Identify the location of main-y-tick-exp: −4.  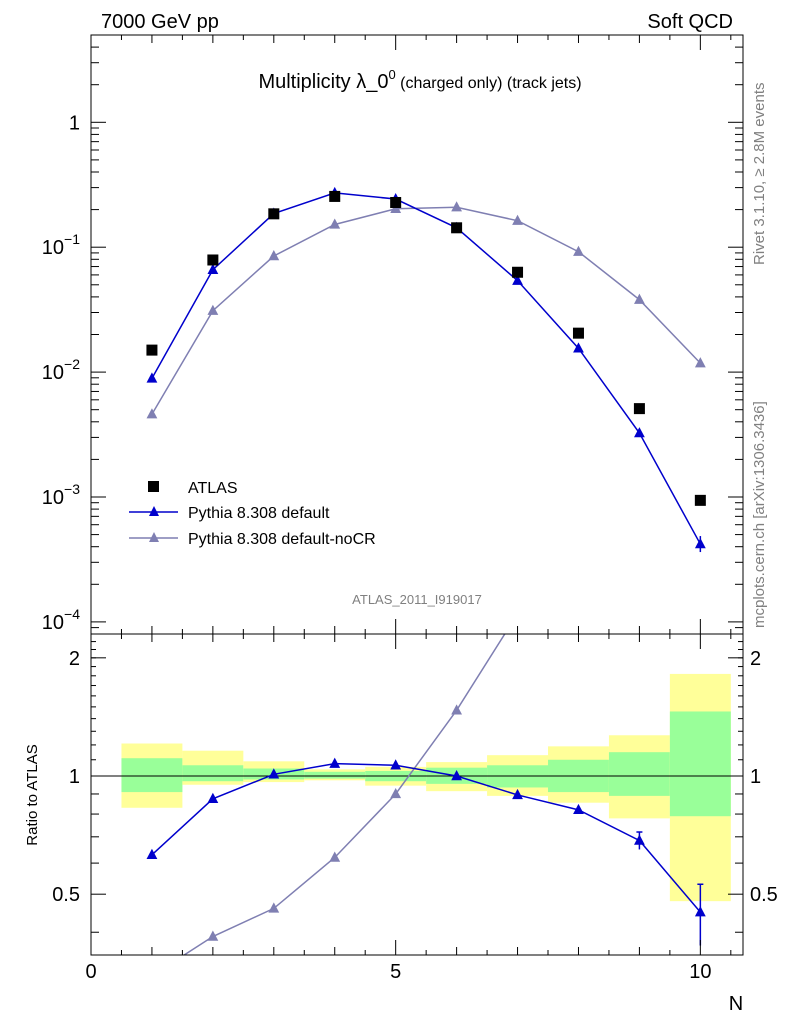
(72, 614).